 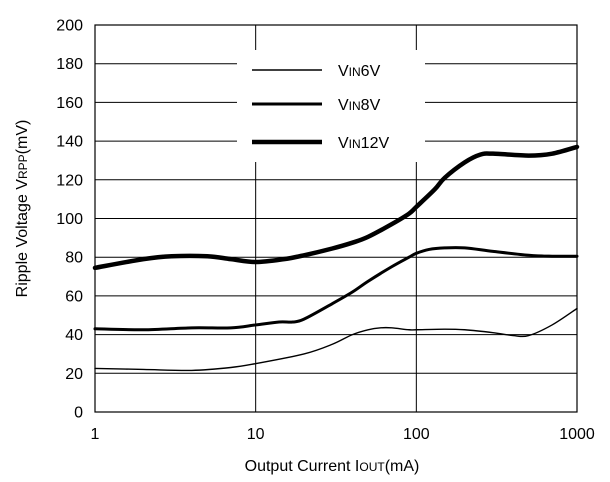 I want to click on y-tick-label-80: 80, so click(x=74, y=258).